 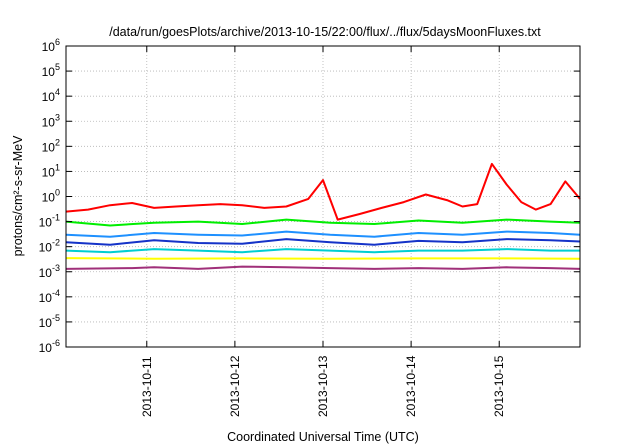 What do you see at coordinates (51, 45) in the screenshot?
I see `y-tick-label: 10⁶` at bounding box center [51, 45].